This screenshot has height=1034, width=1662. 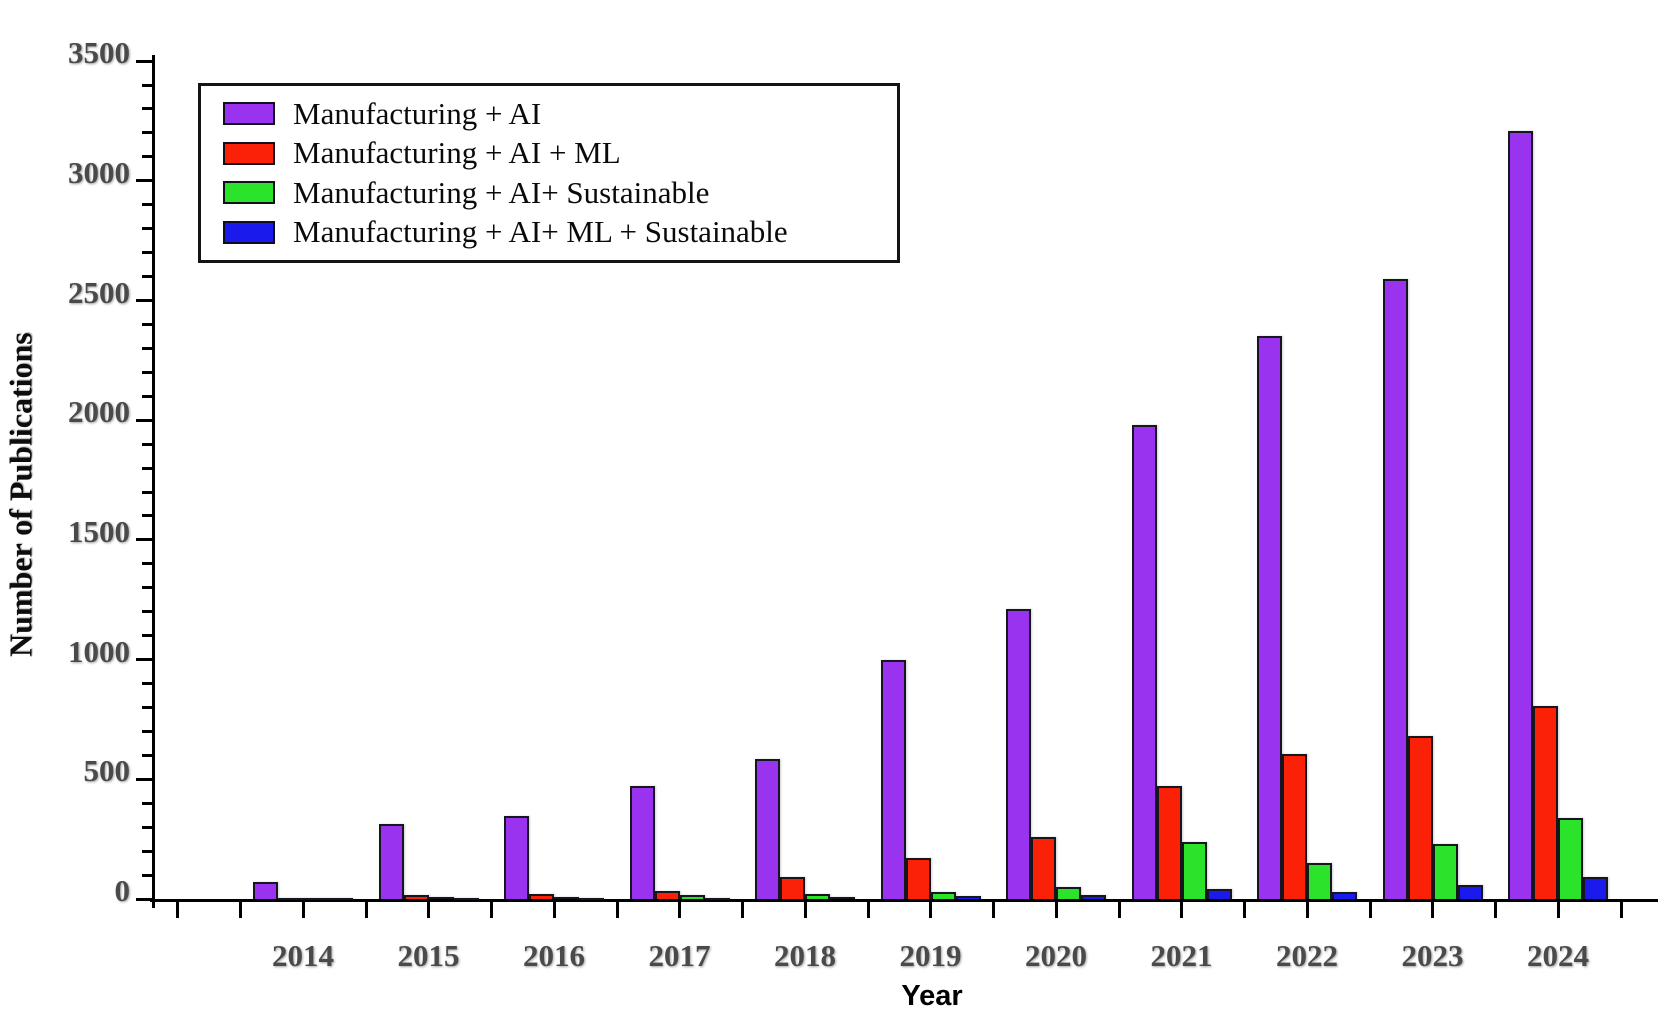 What do you see at coordinates (1307, 955) in the screenshot?
I see `x-tick-label-2022: 2022` at bounding box center [1307, 955].